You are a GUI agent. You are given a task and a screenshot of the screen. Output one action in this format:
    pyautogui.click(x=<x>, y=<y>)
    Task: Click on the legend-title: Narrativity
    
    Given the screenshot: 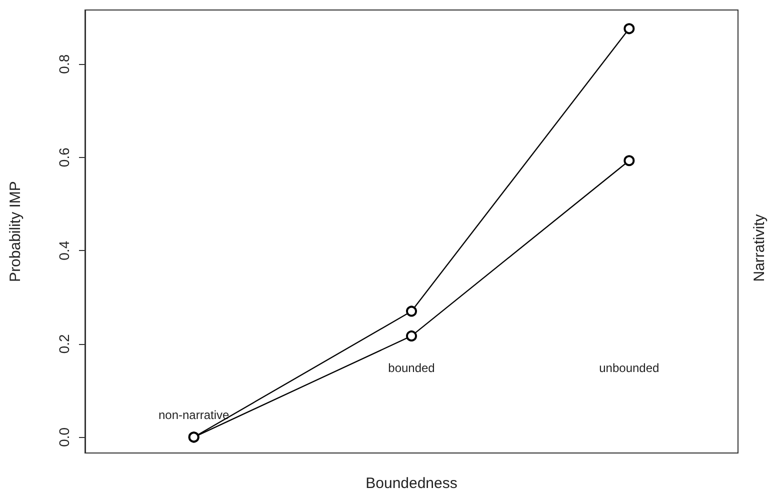 What is the action you would take?
    pyautogui.click(x=759, y=248)
    